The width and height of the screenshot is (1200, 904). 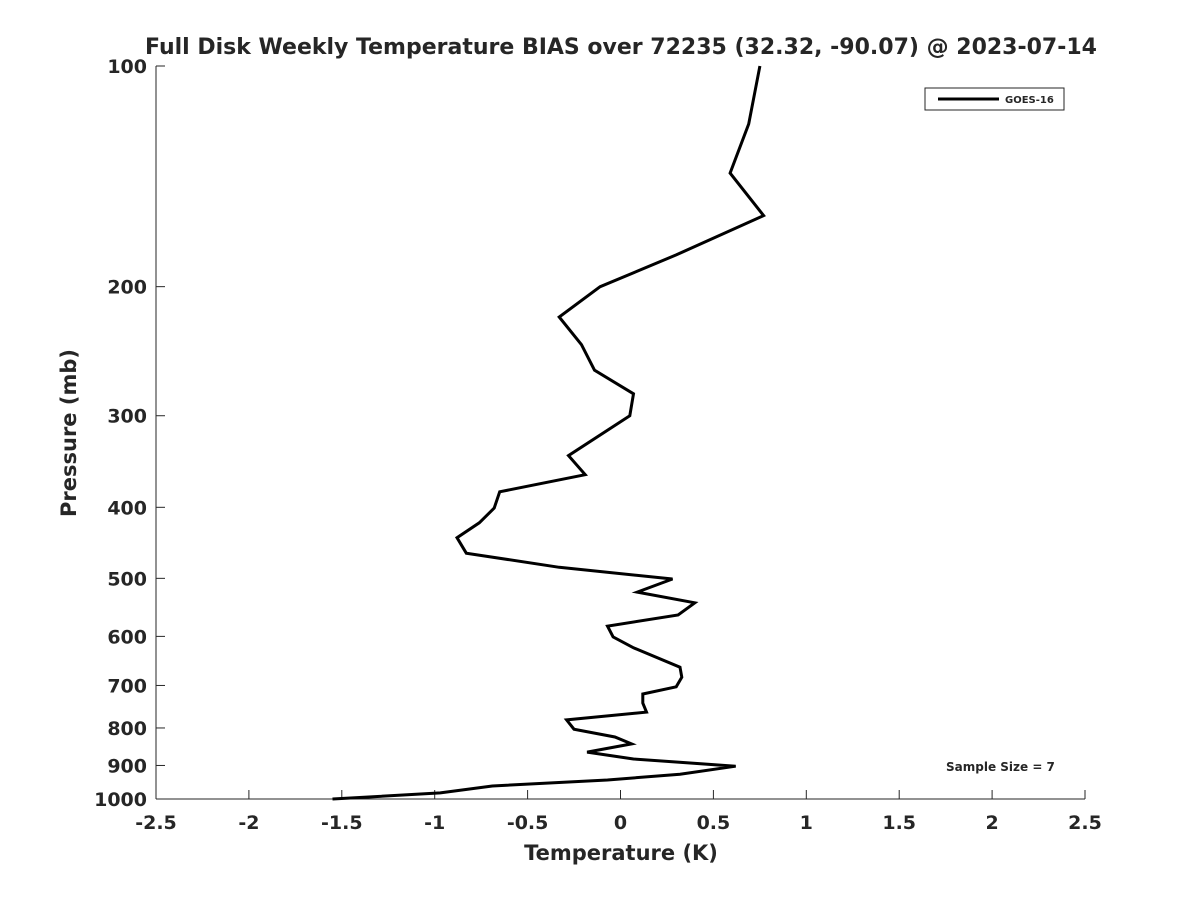 I want to click on y-tick-label: 500, so click(x=127, y=579).